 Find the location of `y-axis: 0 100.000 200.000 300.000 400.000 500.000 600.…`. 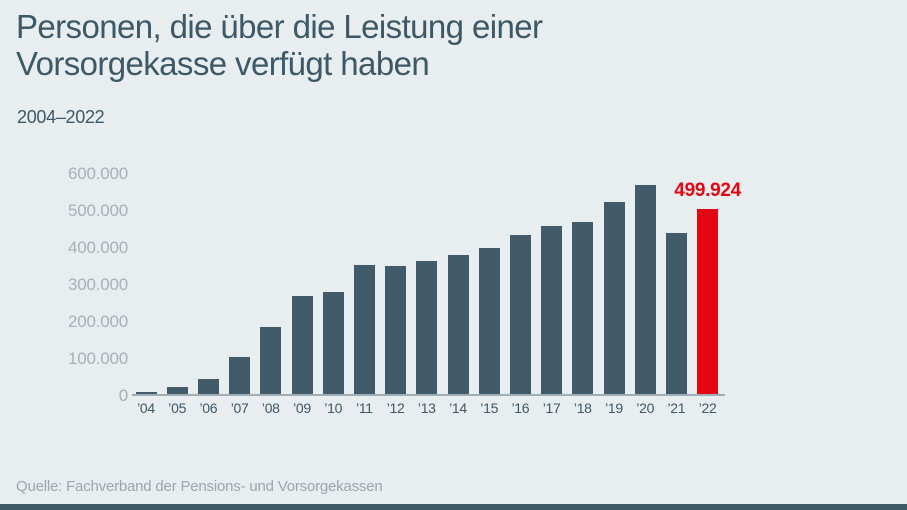

y-axis: 0 100.000 200.000 300.000 400.000 500.000 600.… is located at coordinates (64, 210).